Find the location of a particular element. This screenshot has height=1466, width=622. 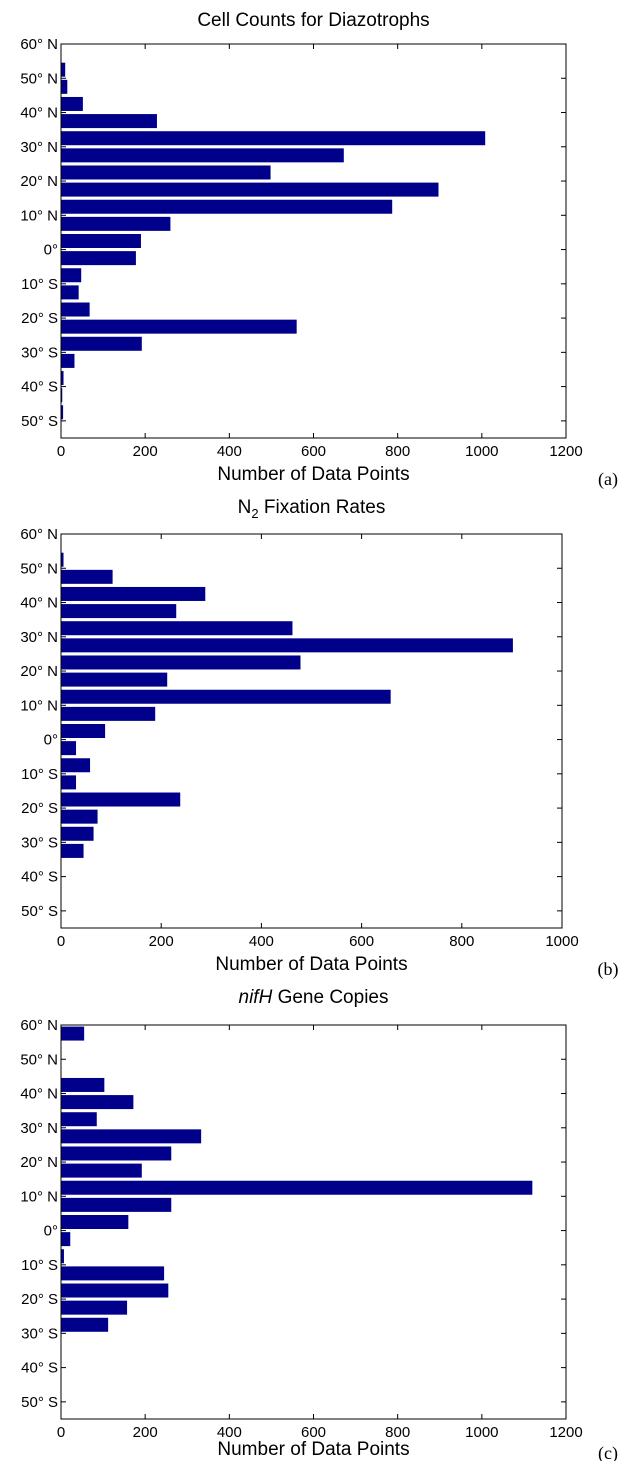

title-part: Gene Copies is located at coordinates (330, 997).